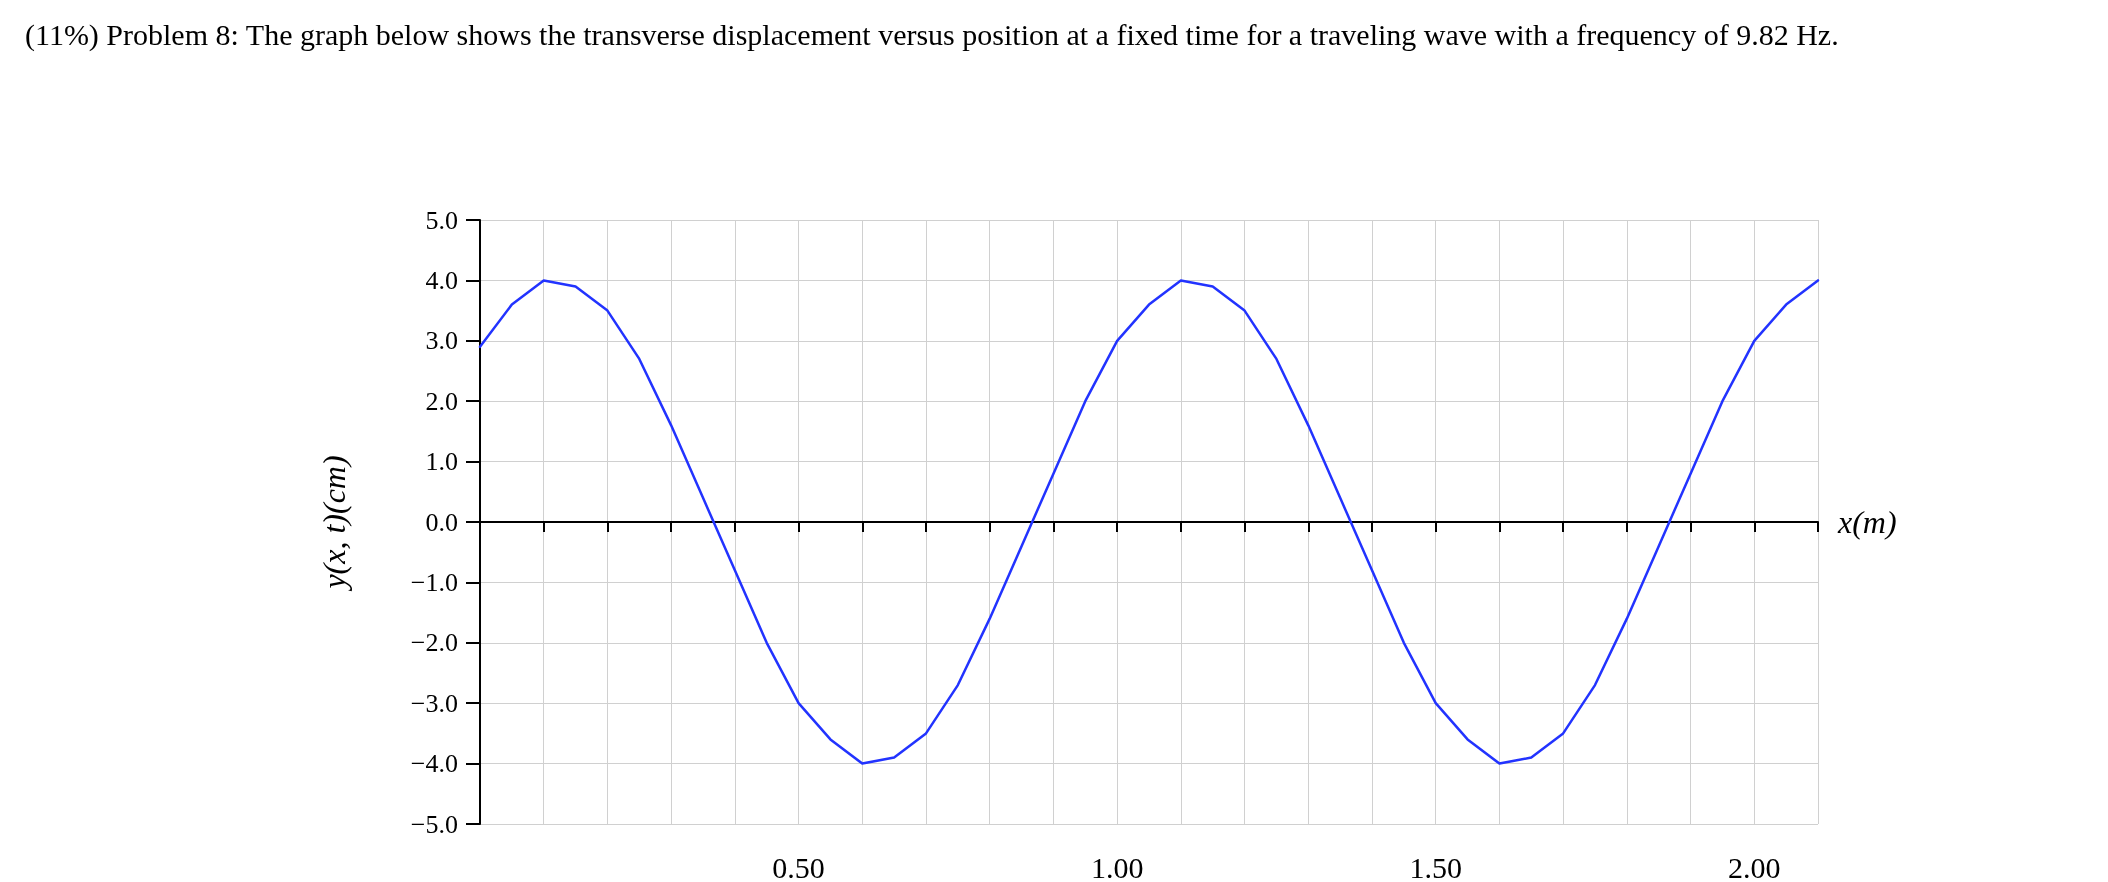  Describe the element at coordinates (441, 341) in the screenshot. I see `y-tick-label: 3.0` at that location.